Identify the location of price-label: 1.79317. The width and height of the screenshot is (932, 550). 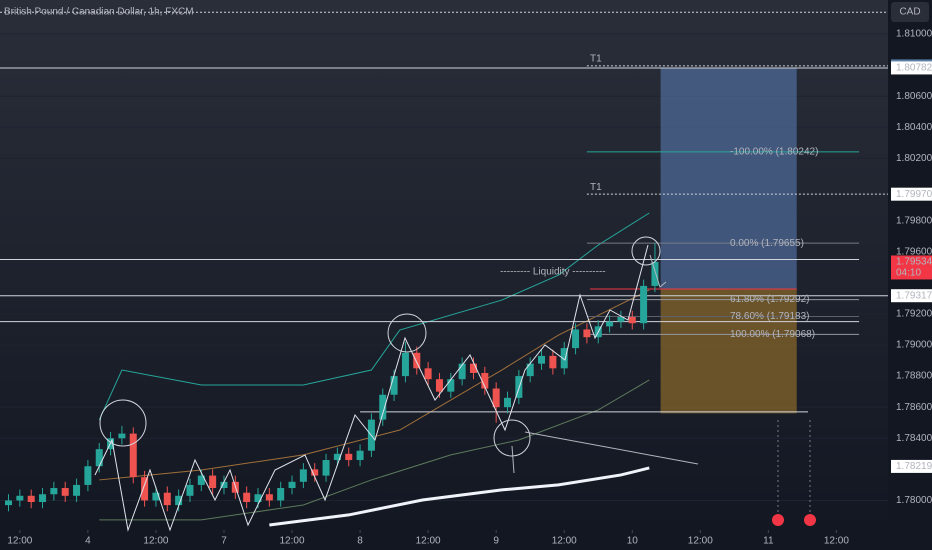
(914, 295).